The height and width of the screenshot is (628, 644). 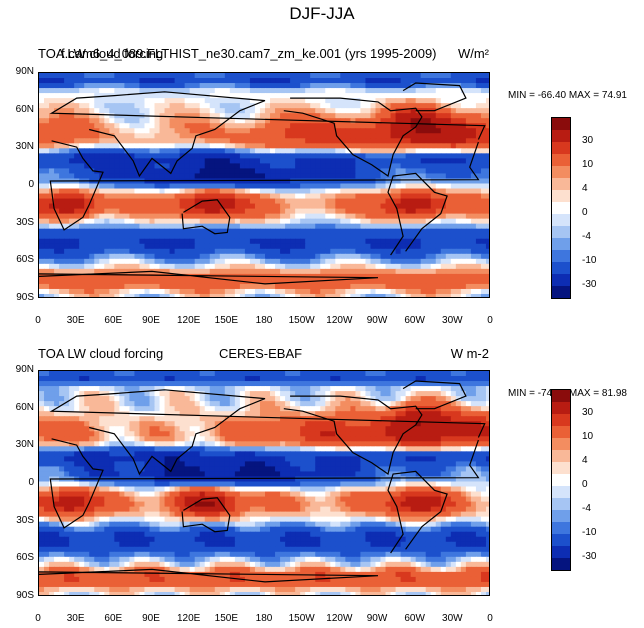 What do you see at coordinates (38, 320) in the screenshot?
I see `x-tick-label: 0` at bounding box center [38, 320].